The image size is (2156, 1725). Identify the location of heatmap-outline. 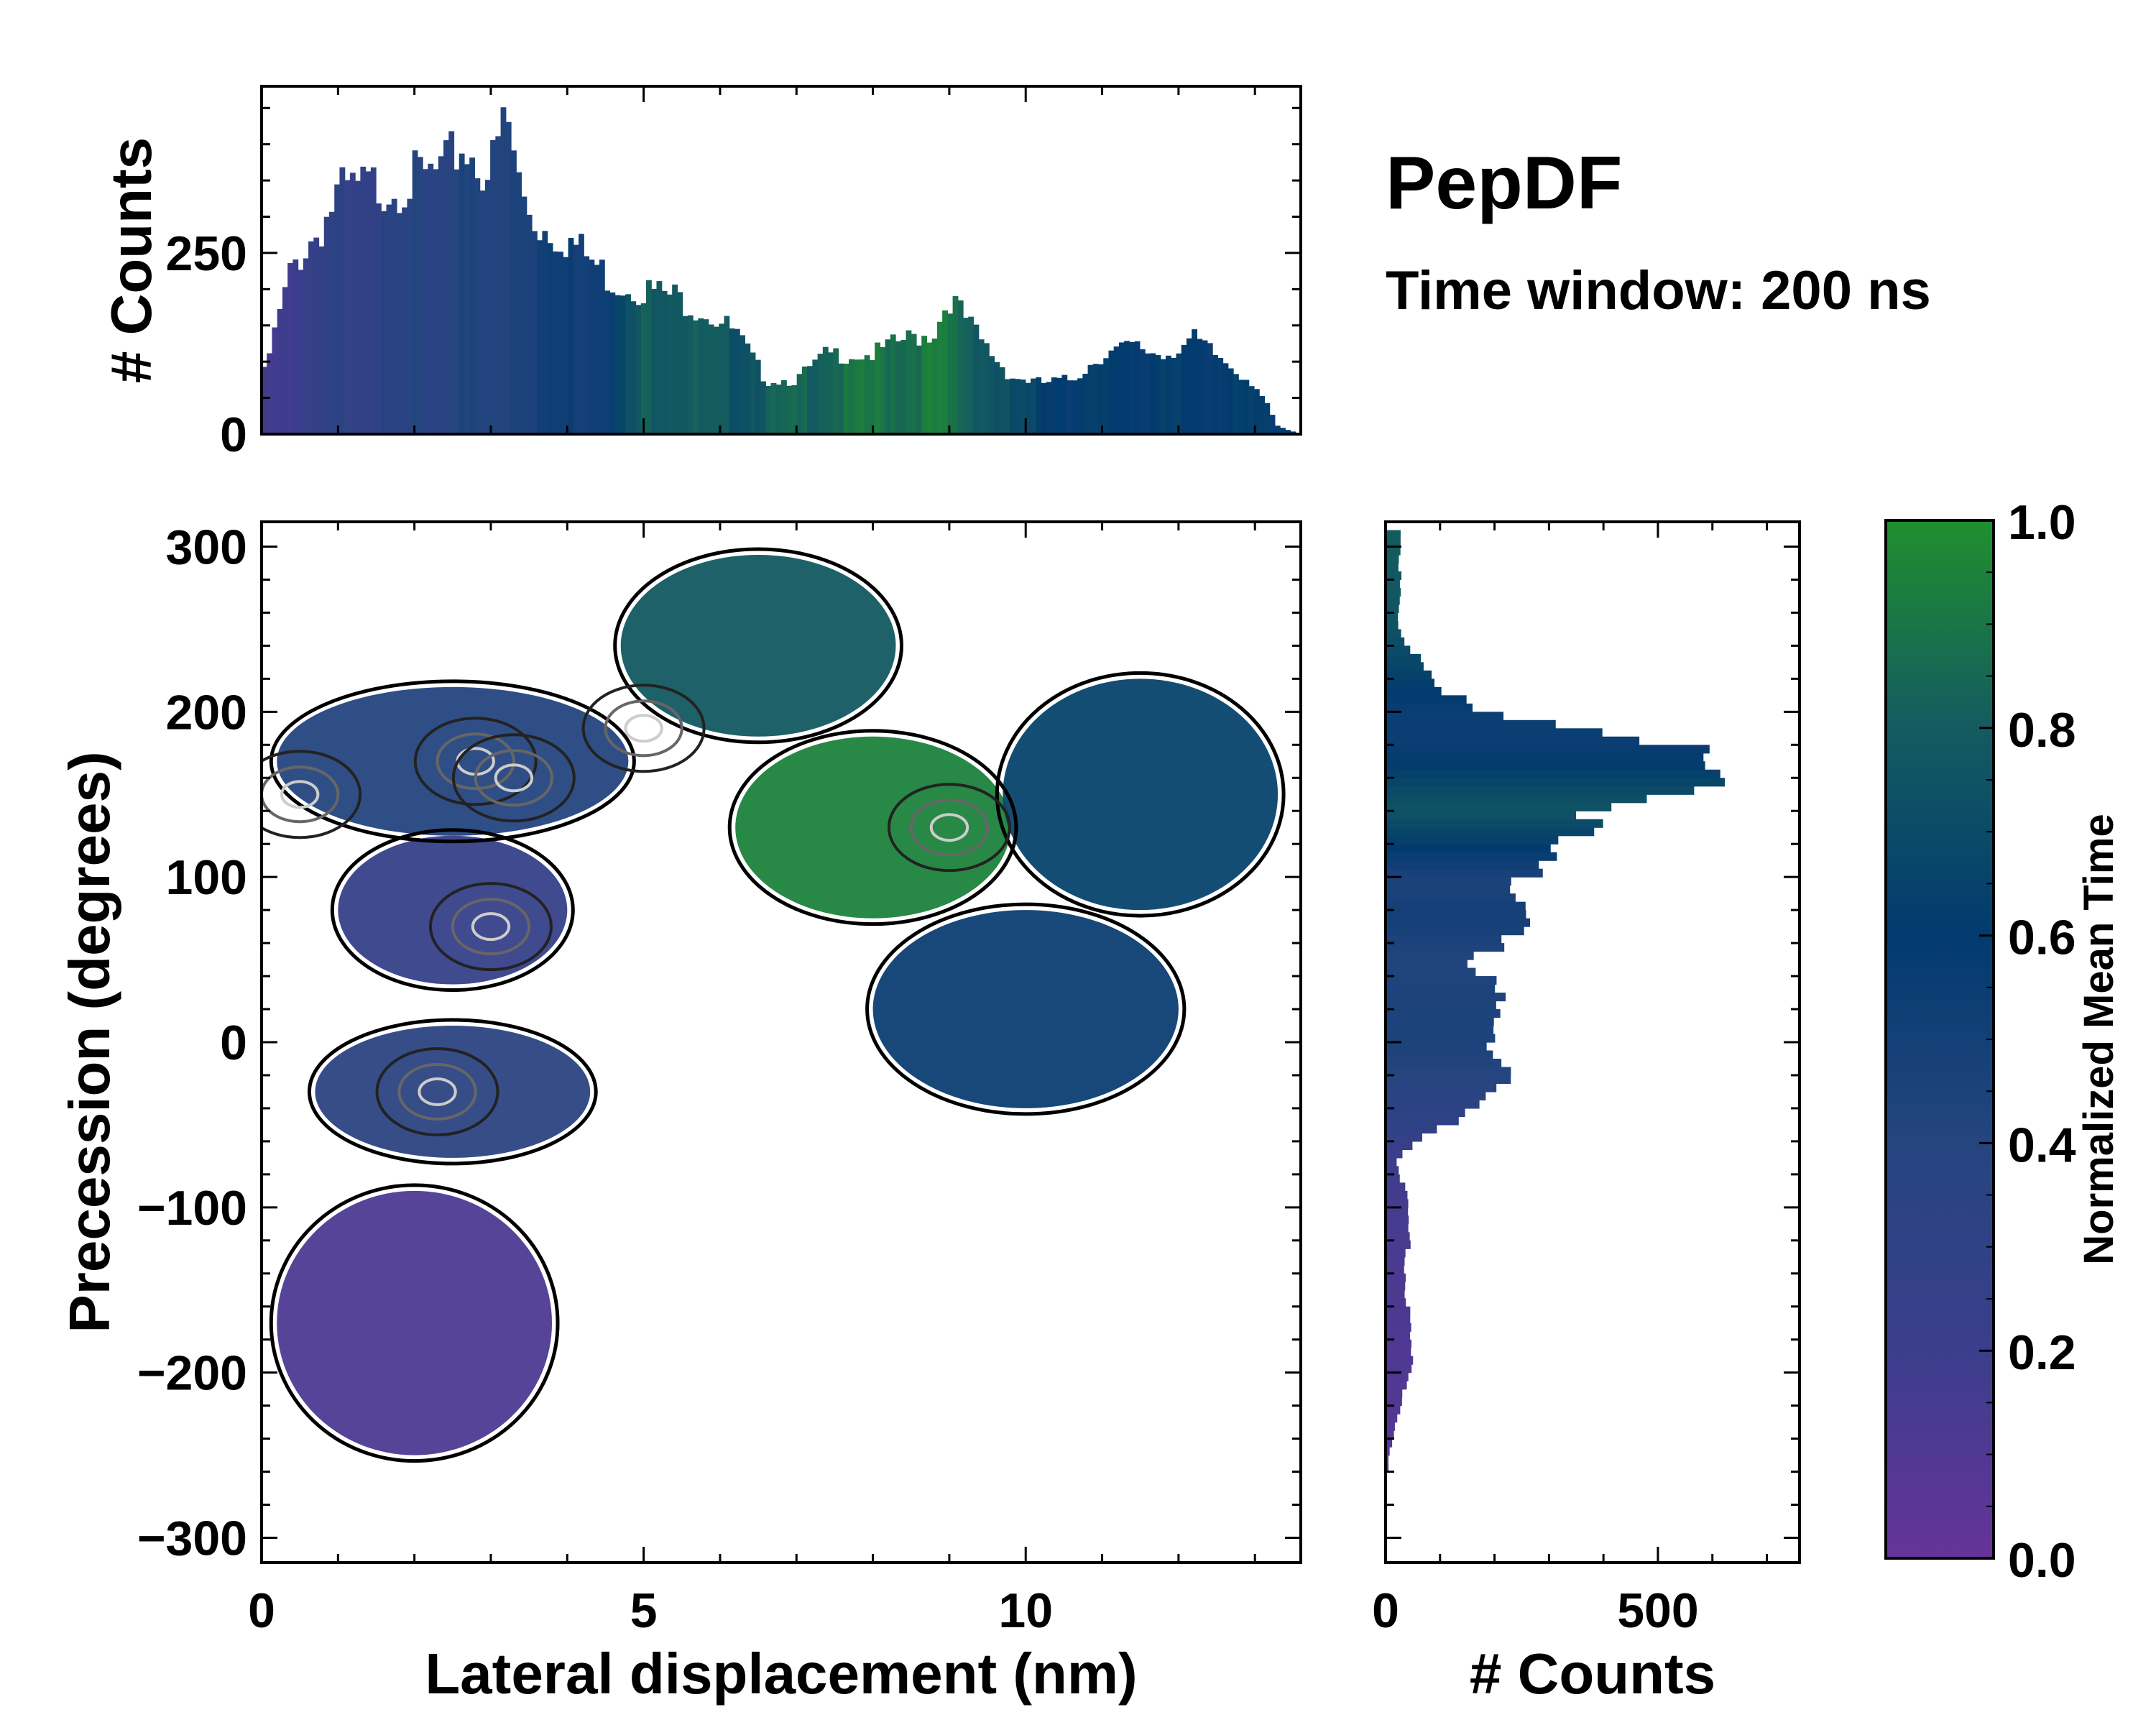
(1140, 794).